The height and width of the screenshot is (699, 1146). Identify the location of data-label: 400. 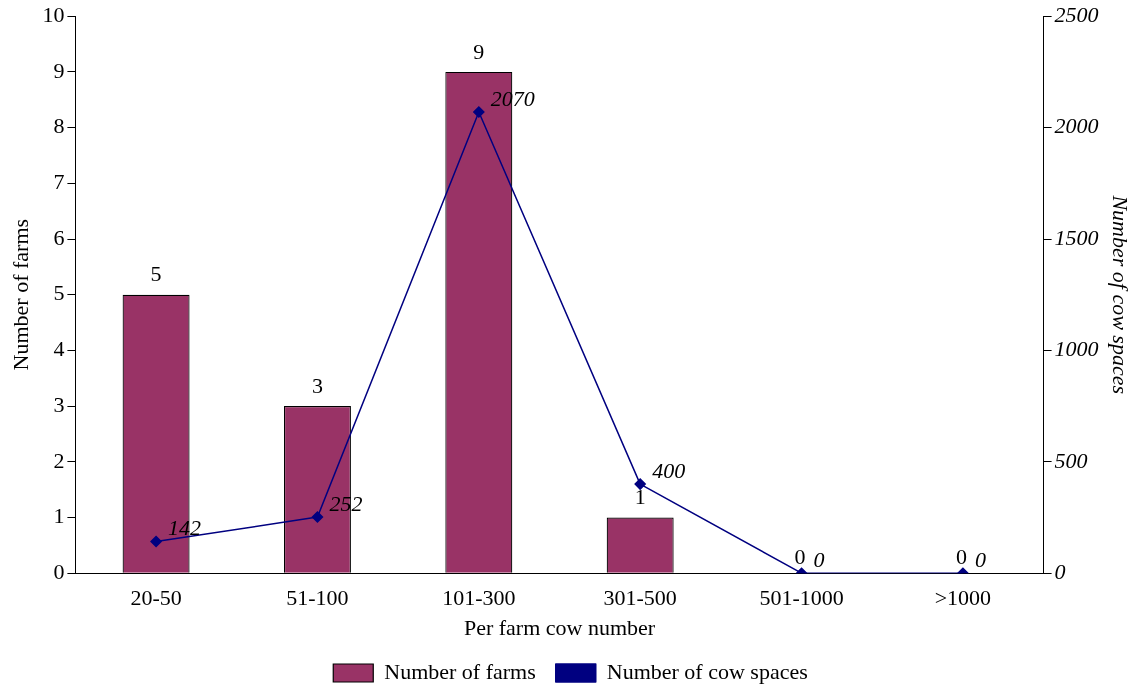
(669, 470).